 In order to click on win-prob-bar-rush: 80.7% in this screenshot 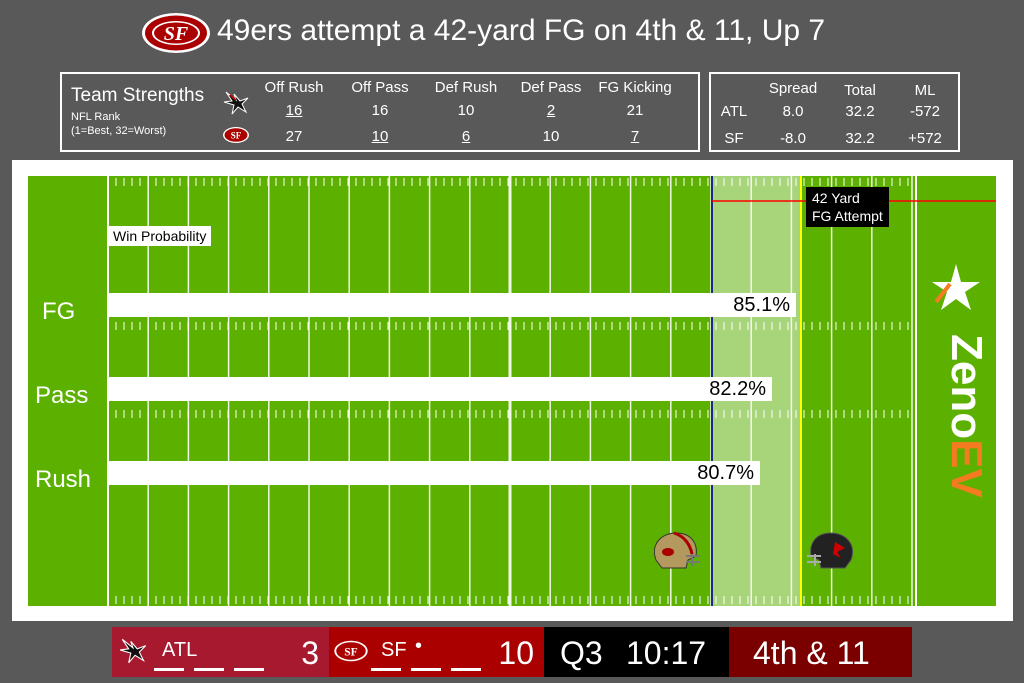, I will do `click(434, 473)`.